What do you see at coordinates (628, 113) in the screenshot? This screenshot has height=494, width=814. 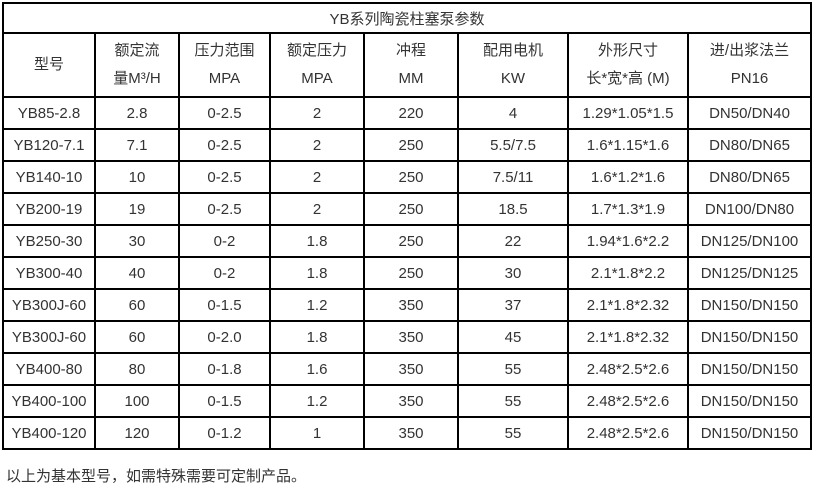 I see `table-cell: 1.29*1.05*1.5` at bounding box center [628, 113].